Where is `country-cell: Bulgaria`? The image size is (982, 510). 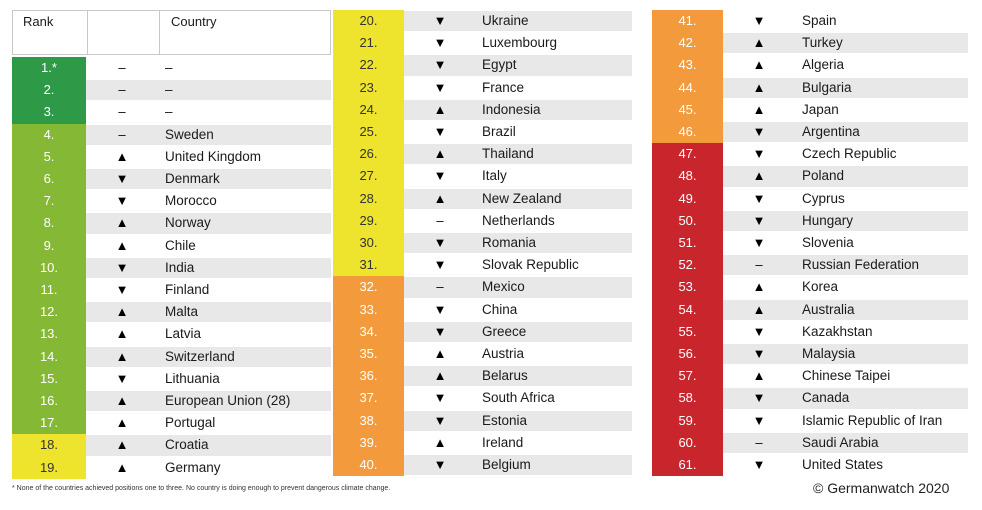 country-cell: Bulgaria is located at coordinates (827, 87).